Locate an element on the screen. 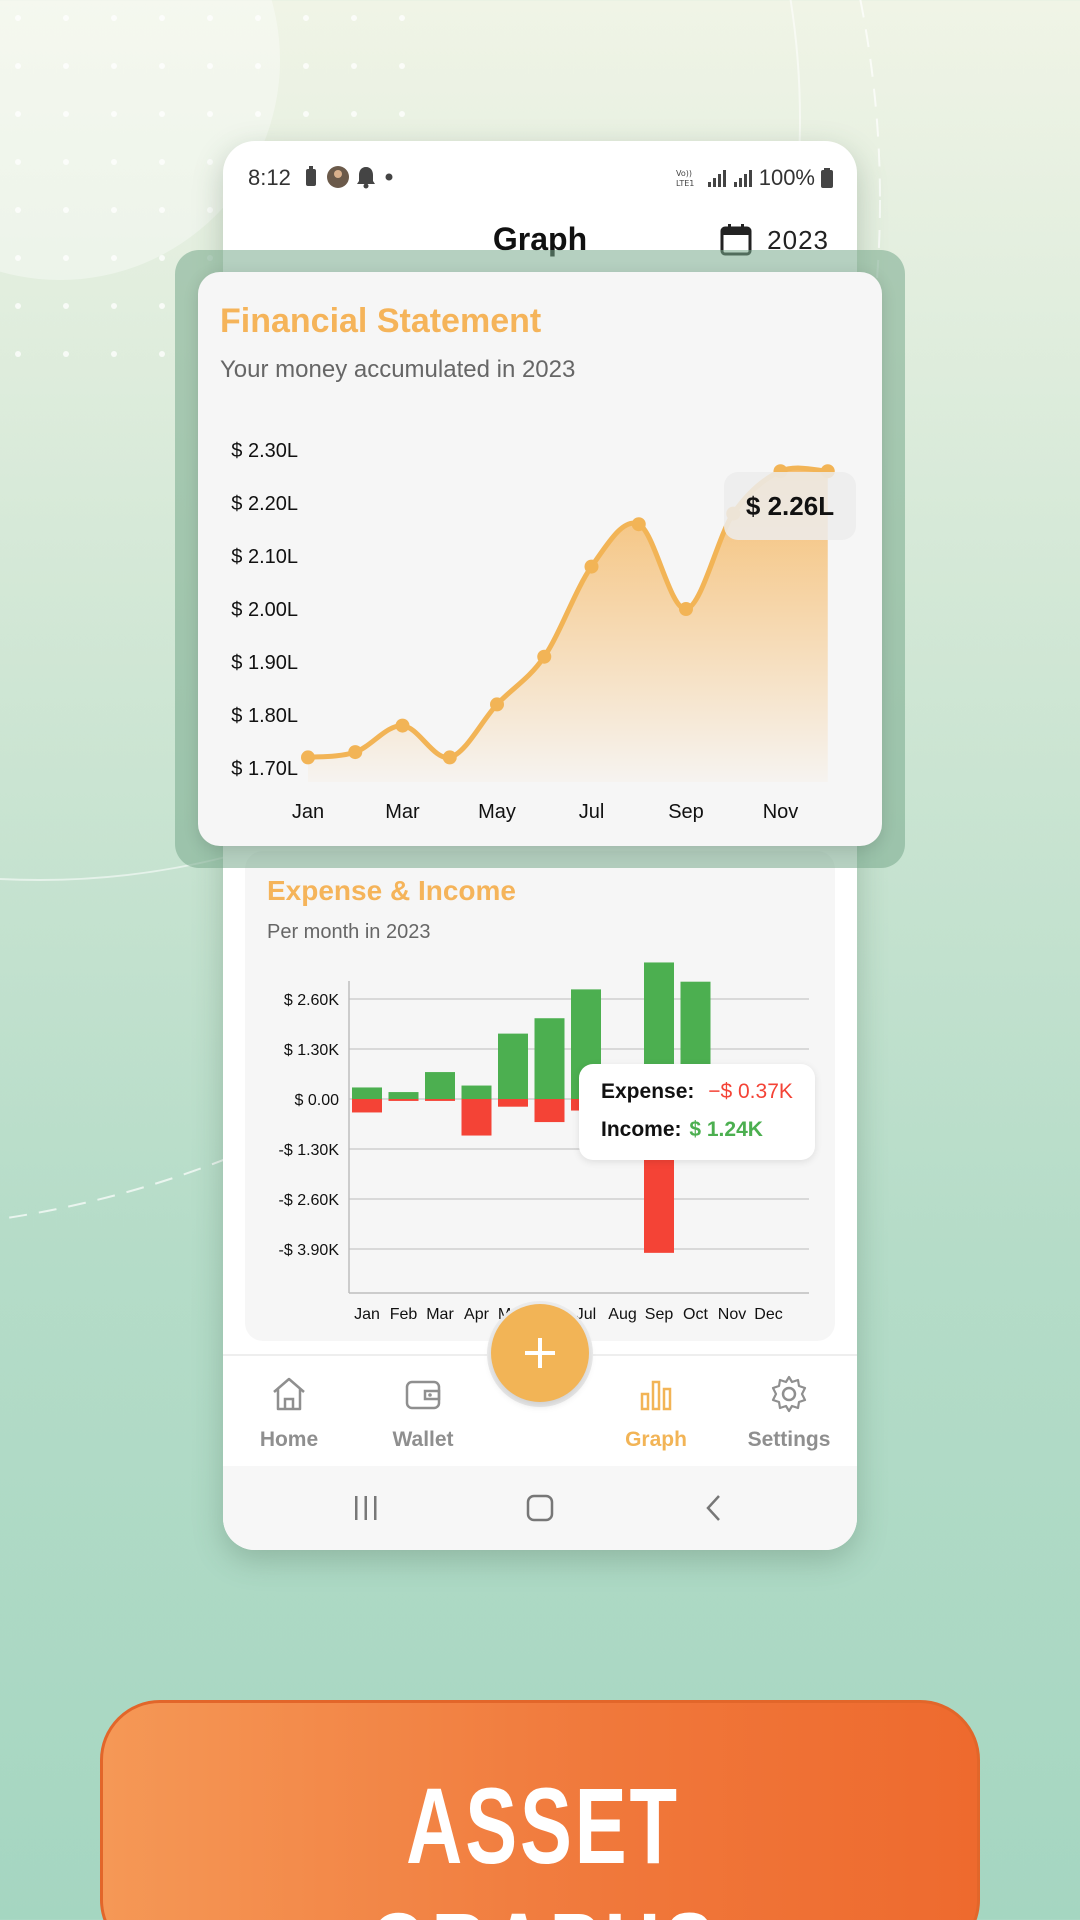  avatar-icon is located at coordinates (338, 177).